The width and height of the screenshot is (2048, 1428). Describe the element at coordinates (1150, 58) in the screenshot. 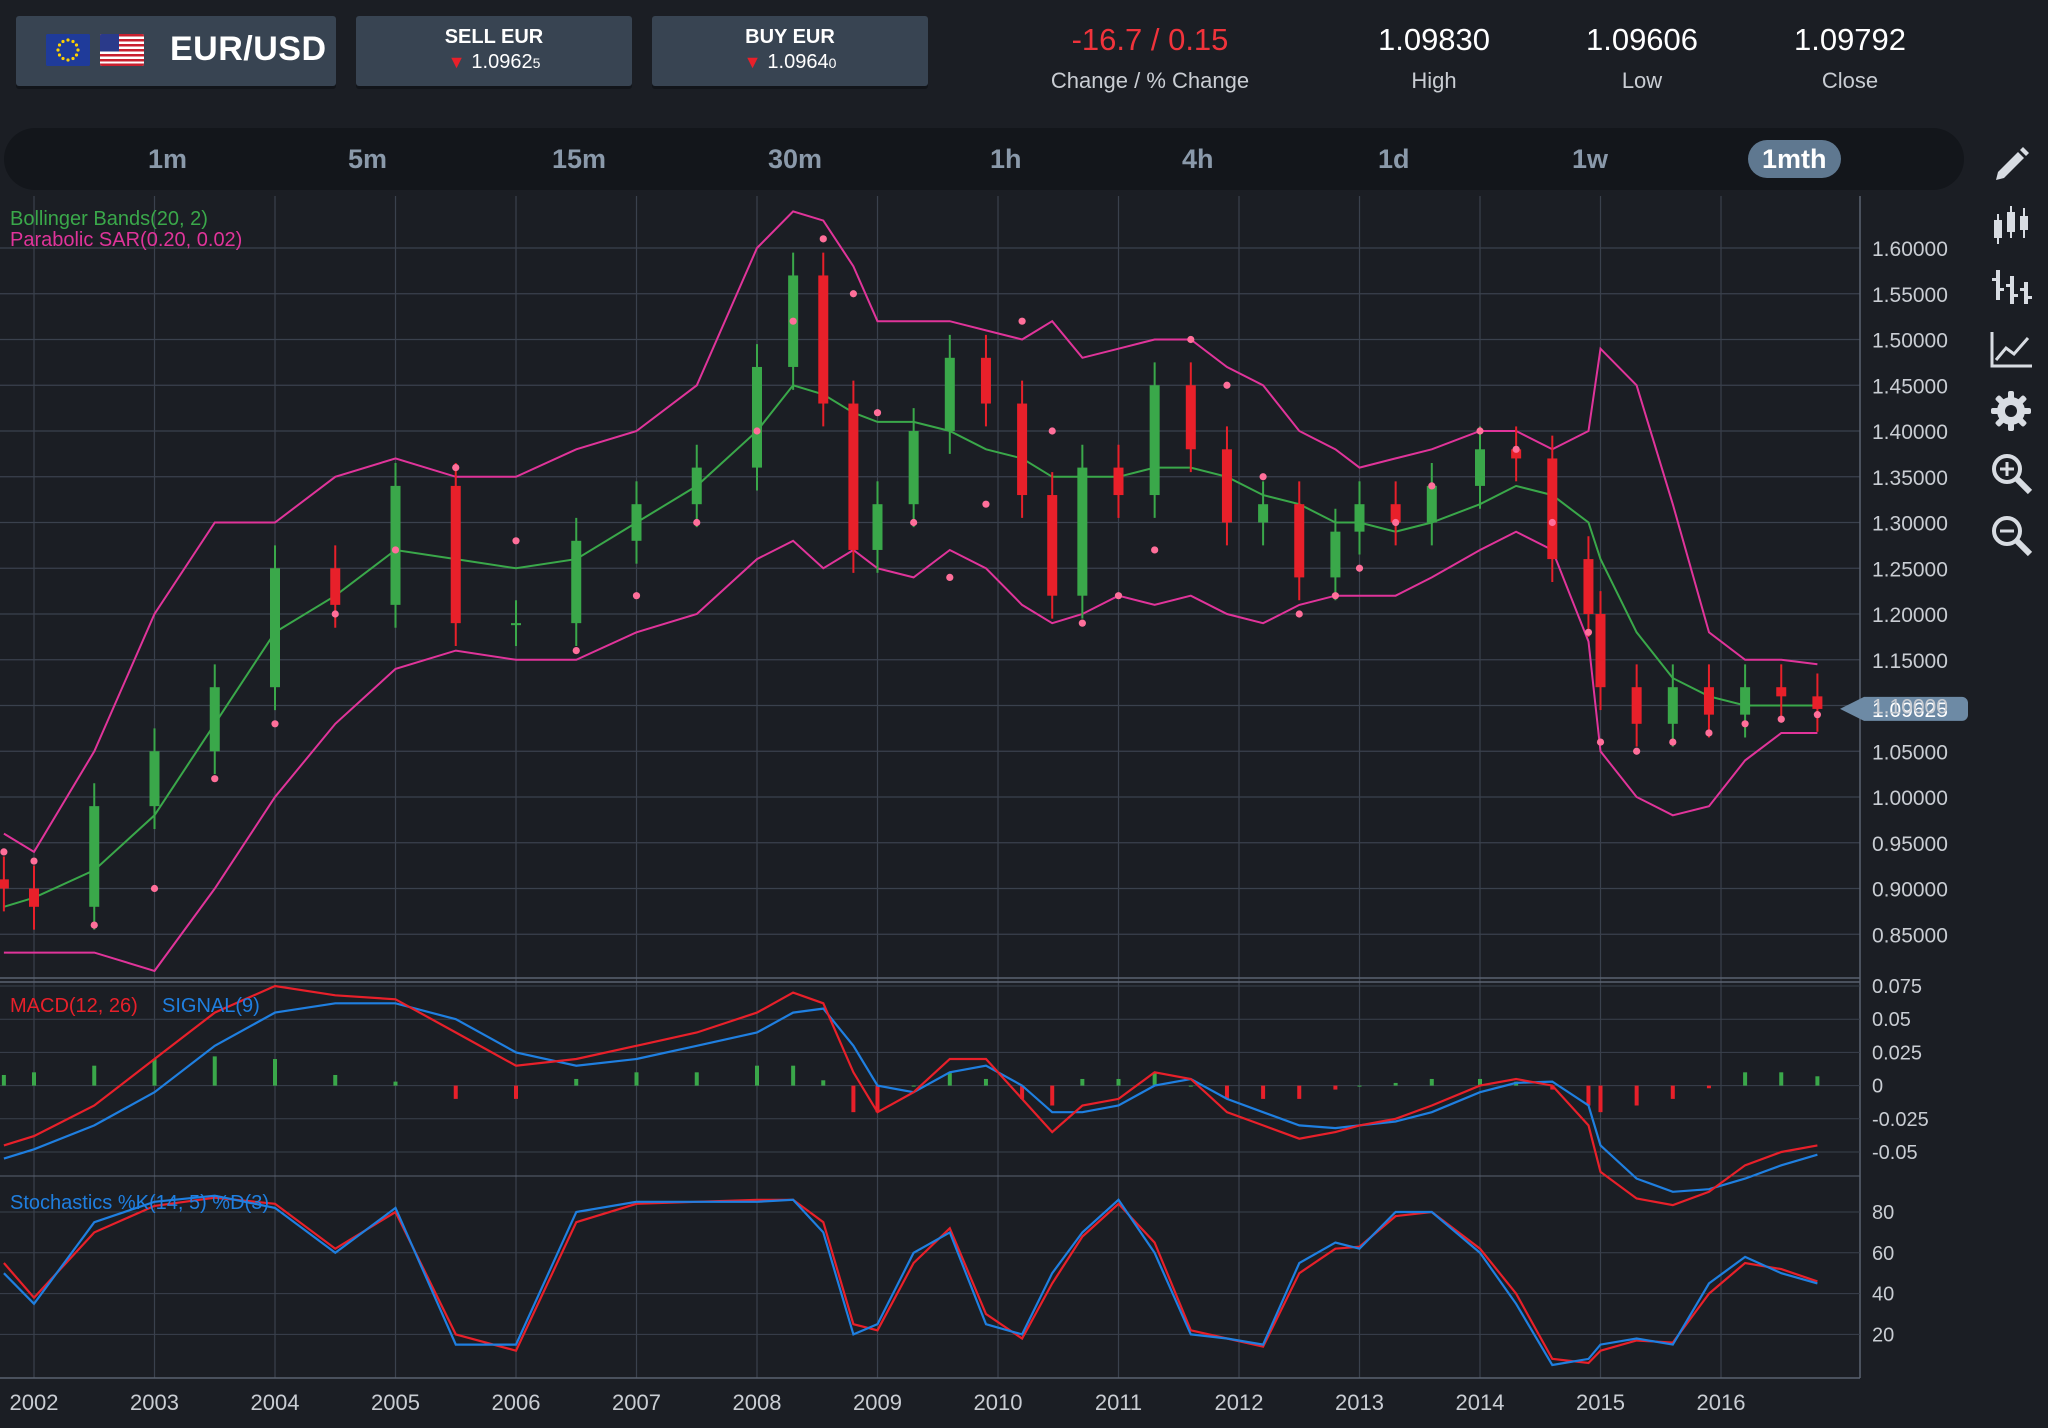

I see `stat-change: -16.7 / 0.15 Change / % Change` at that location.